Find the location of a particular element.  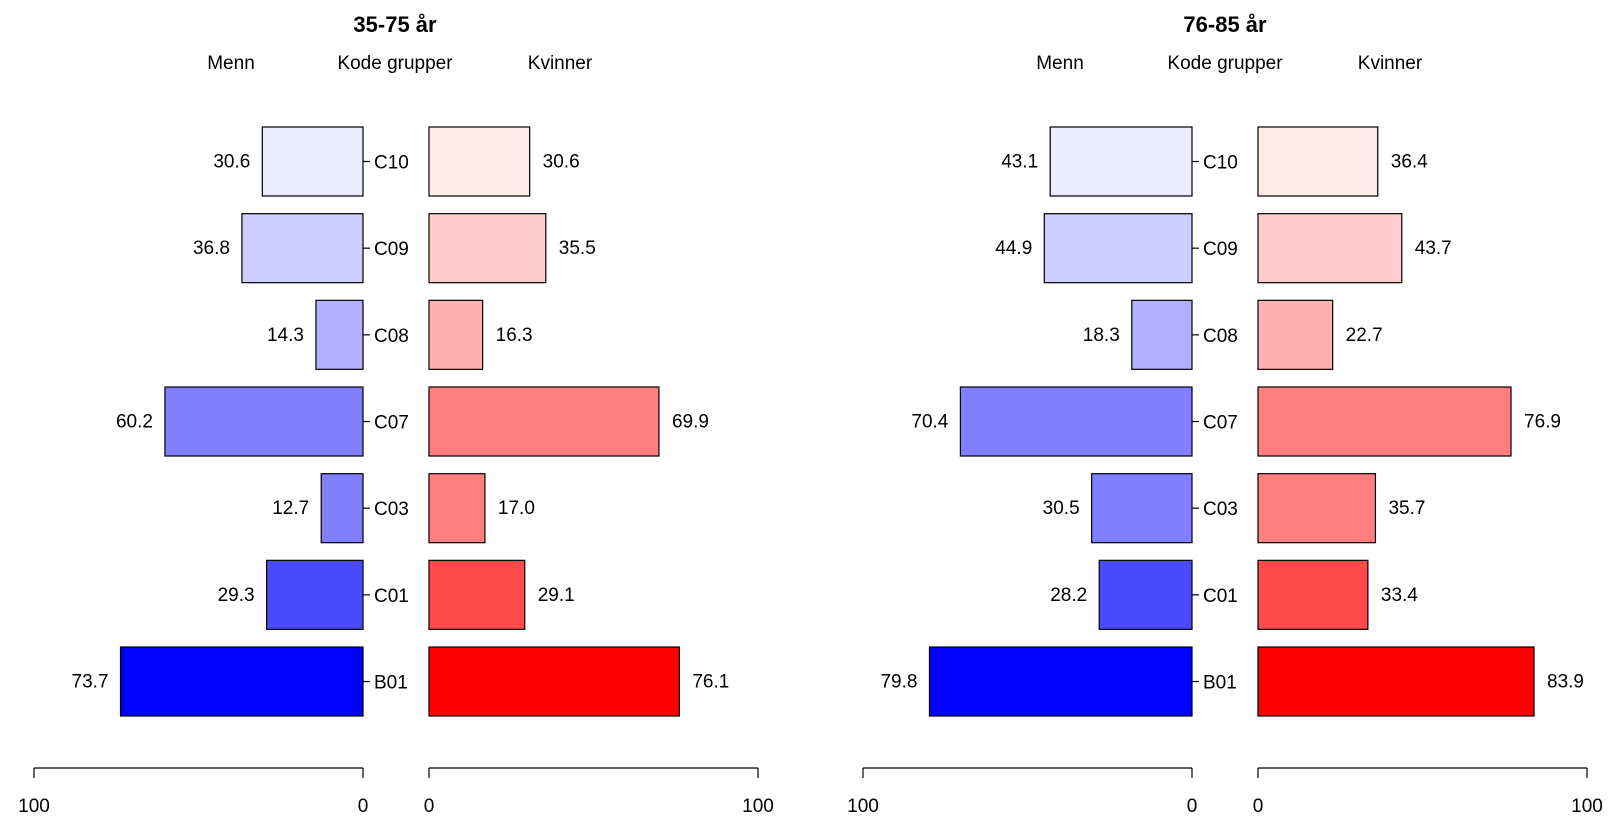

value-label-women: 43.7 is located at coordinates (1433, 248).